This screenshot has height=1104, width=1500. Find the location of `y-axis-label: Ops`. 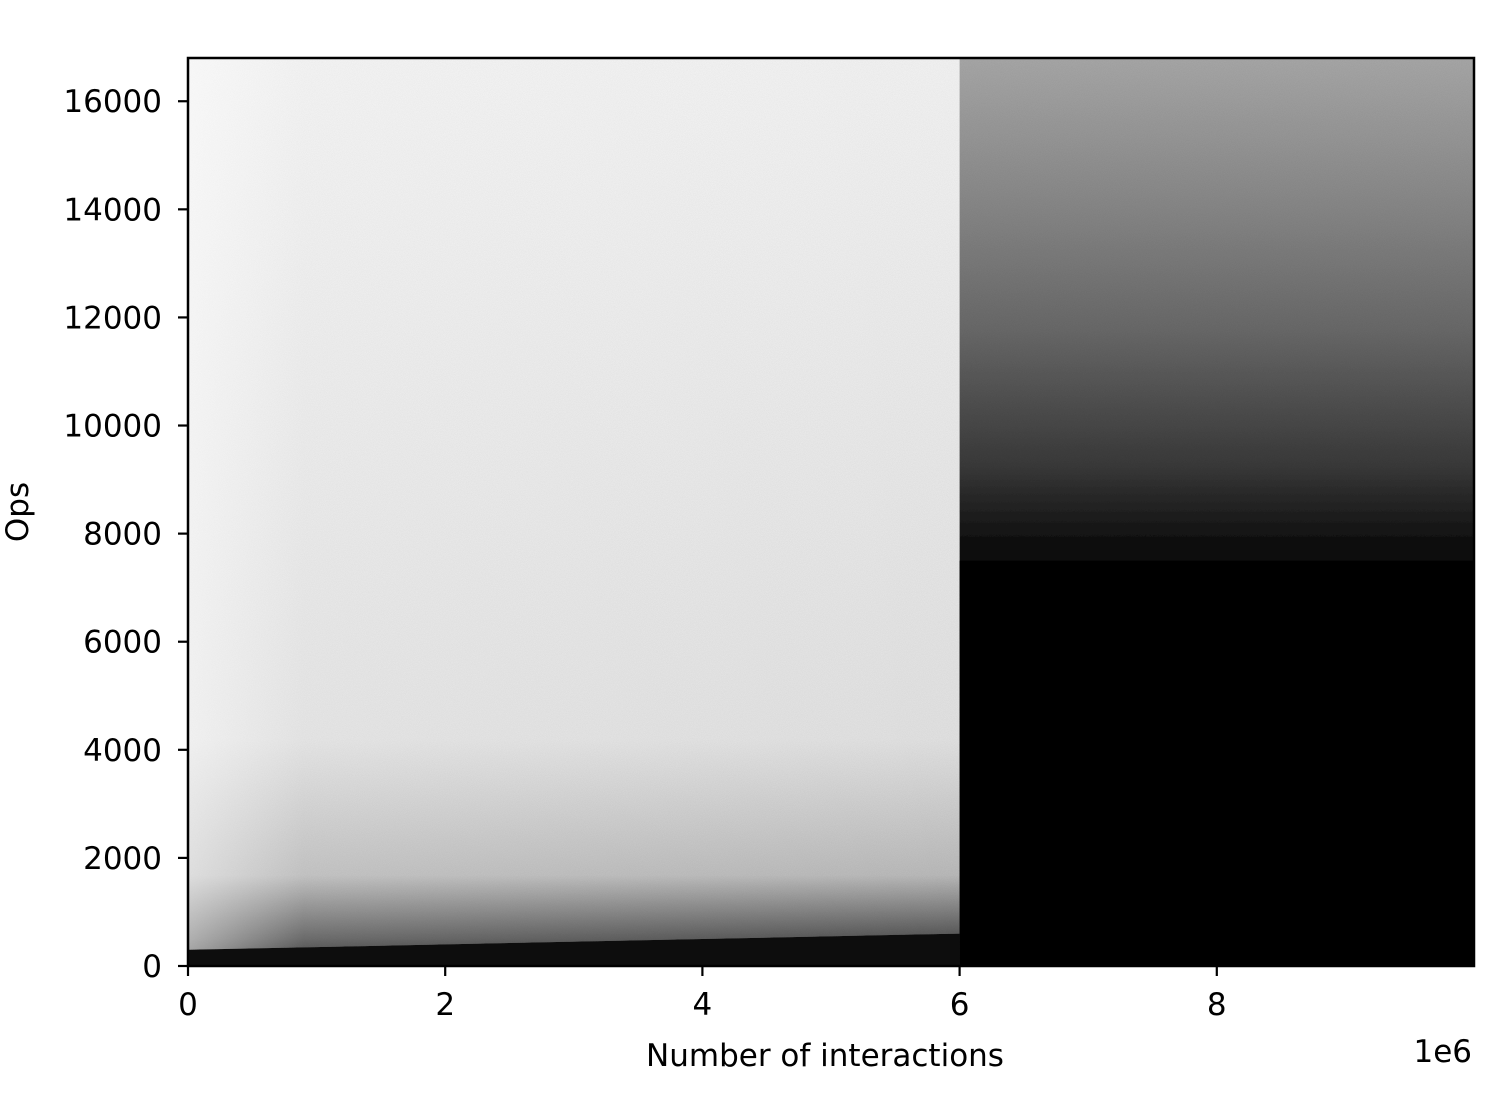

y-axis-label: Ops is located at coordinates (18, 512).